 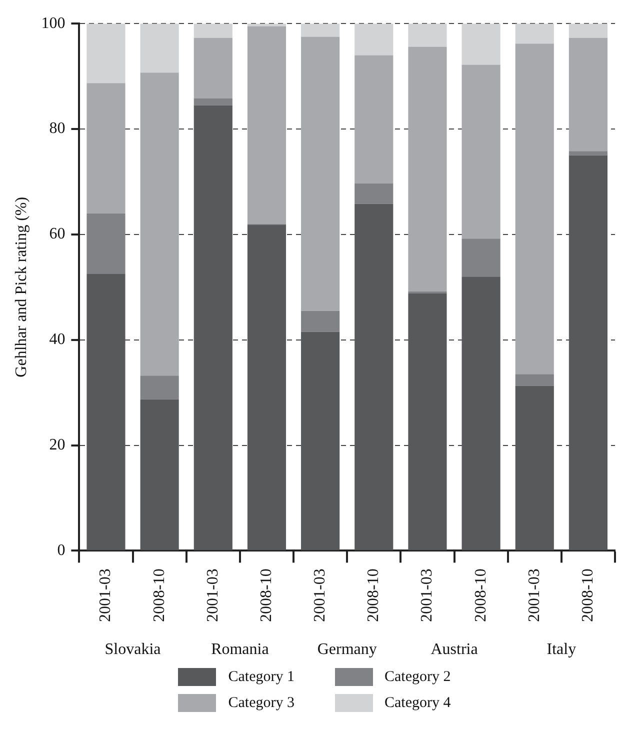 I want to click on text: Slovakia, so click(x=132, y=649).